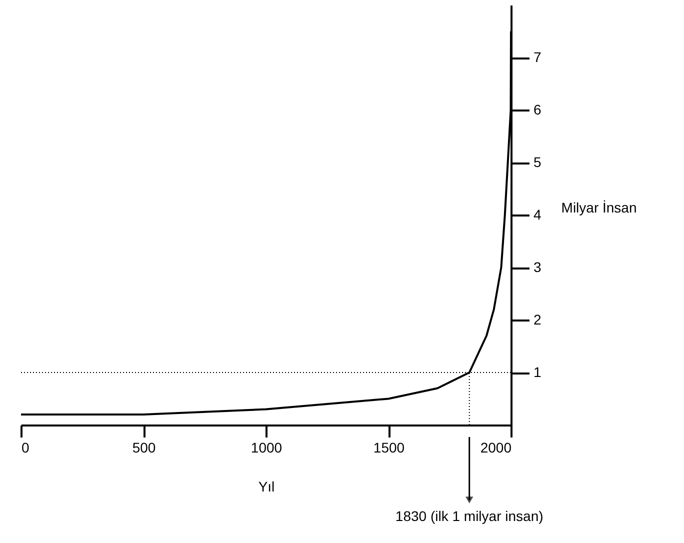 This screenshot has height=543, width=684. I want to click on x-tick-label: 1000, so click(266, 448).